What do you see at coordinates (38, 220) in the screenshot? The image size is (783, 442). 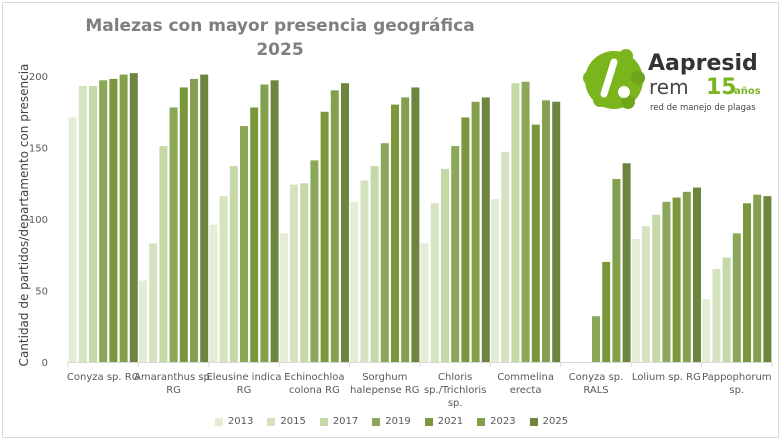 I see `y-tick-label: 100` at bounding box center [38, 220].